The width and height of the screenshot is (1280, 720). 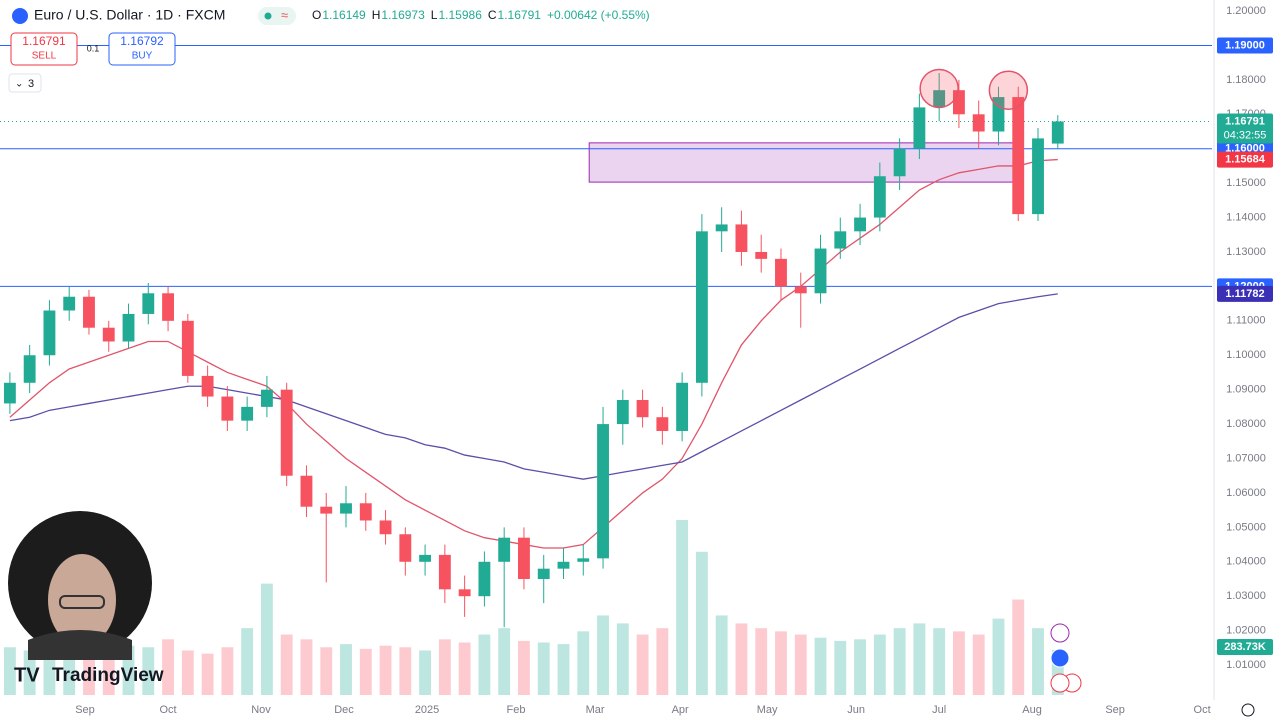 What do you see at coordinates (20, 16) in the screenshot?
I see `symbol-icon` at bounding box center [20, 16].